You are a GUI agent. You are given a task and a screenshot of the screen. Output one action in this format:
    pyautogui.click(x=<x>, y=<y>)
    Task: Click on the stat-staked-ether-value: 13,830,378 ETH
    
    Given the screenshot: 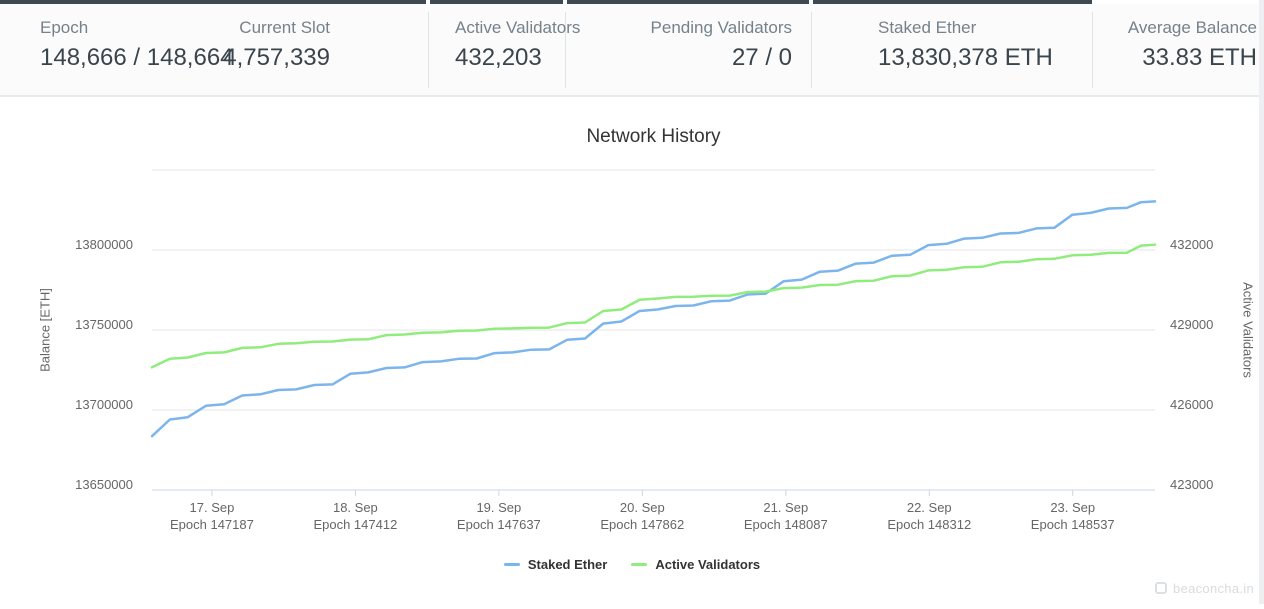 What is the action you would take?
    pyautogui.click(x=965, y=57)
    